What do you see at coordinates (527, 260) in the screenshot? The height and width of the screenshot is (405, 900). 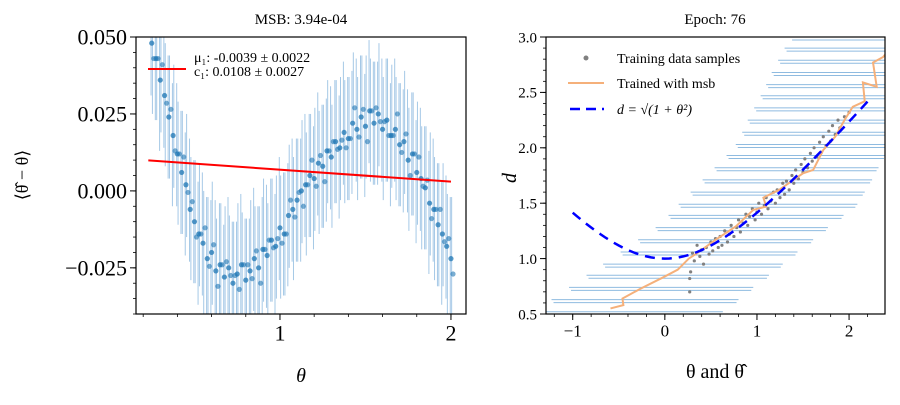 I see `right-y-tick-label: 1.0` at bounding box center [527, 260].